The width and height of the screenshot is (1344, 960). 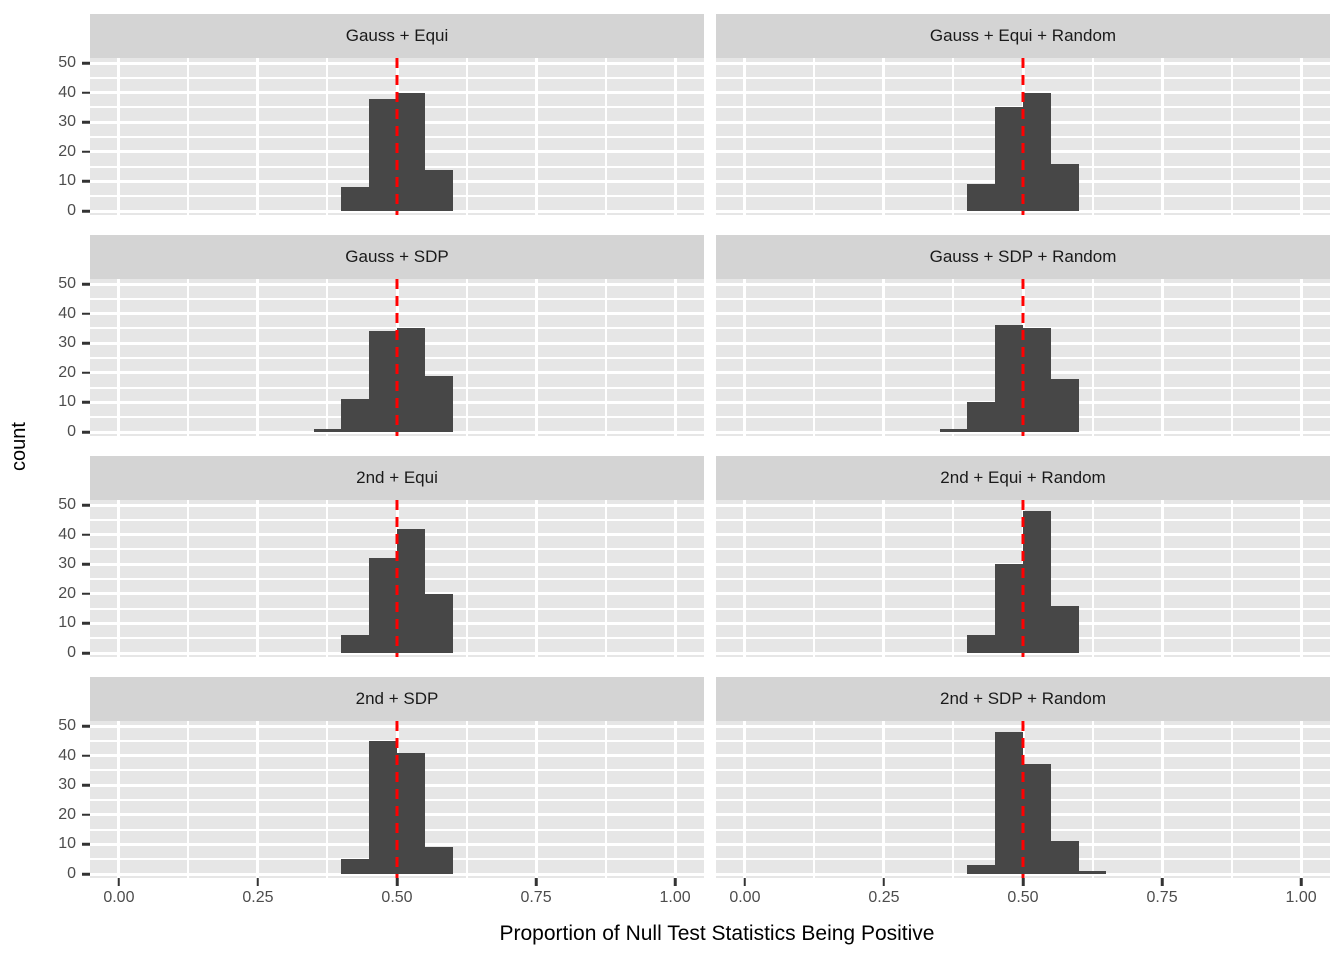 I want to click on facet-strip: Gauss + Equi + Random, so click(x=1023, y=36).